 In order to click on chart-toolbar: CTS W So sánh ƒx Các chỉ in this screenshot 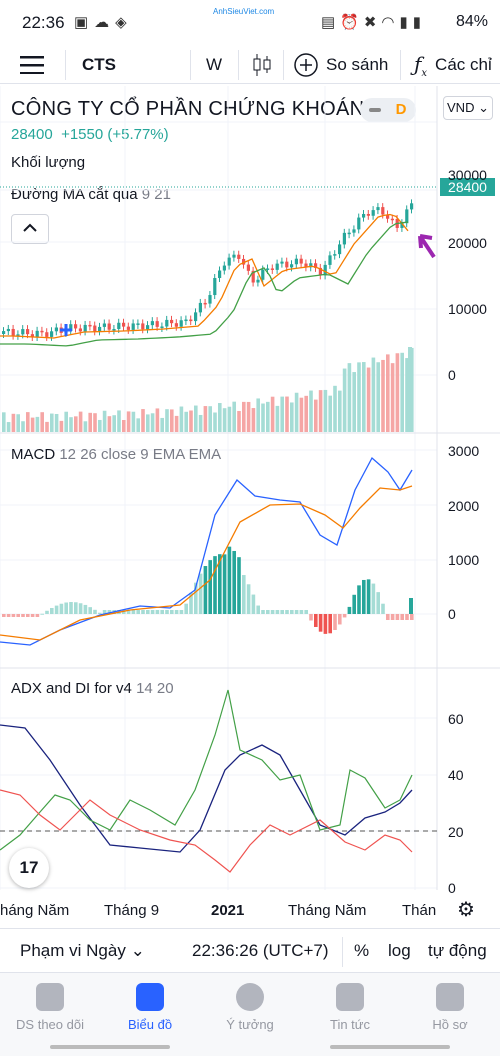, I will do `click(250, 65)`.